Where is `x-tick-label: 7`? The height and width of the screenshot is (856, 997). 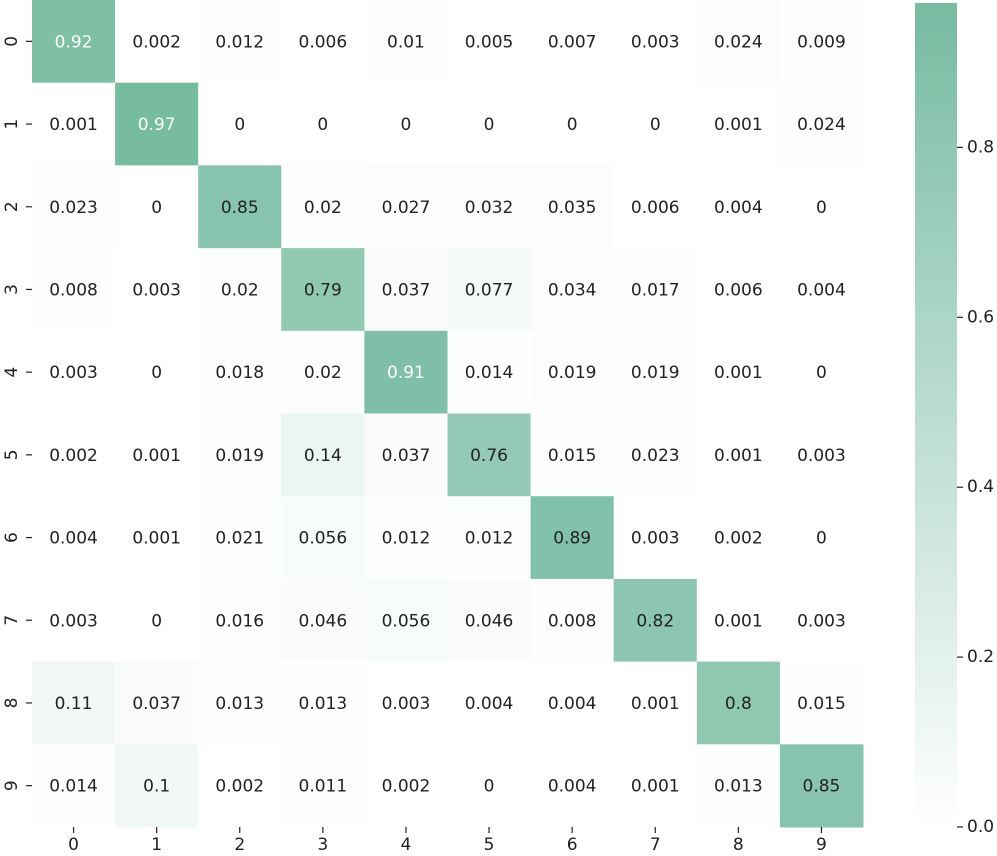
x-tick-label: 7 is located at coordinates (655, 845).